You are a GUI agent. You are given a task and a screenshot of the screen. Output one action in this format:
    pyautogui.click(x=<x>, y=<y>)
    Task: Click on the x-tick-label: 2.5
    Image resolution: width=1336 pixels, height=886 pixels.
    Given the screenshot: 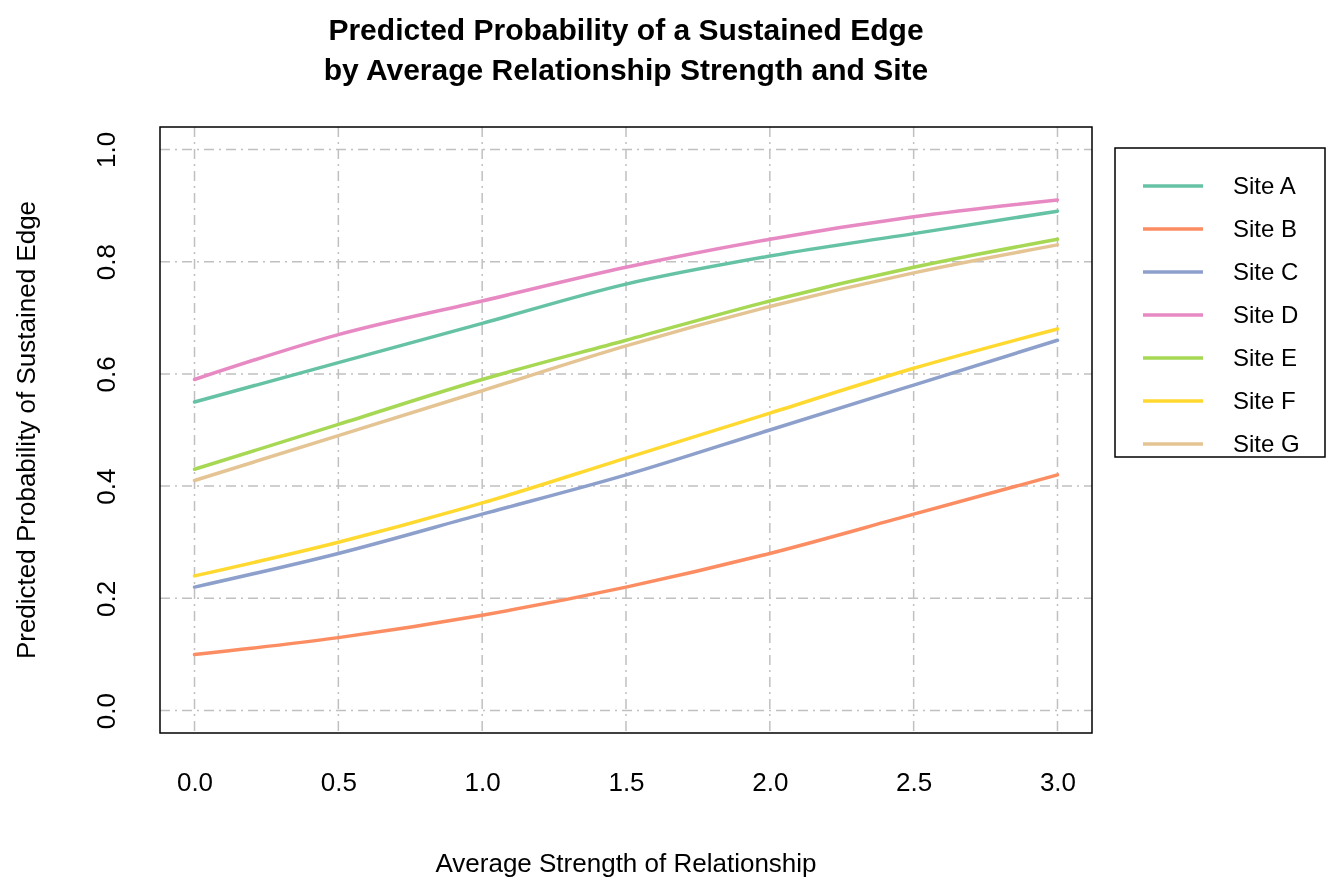 What is the action you would take?
    pyautogui.click(x=914, y=782)
    